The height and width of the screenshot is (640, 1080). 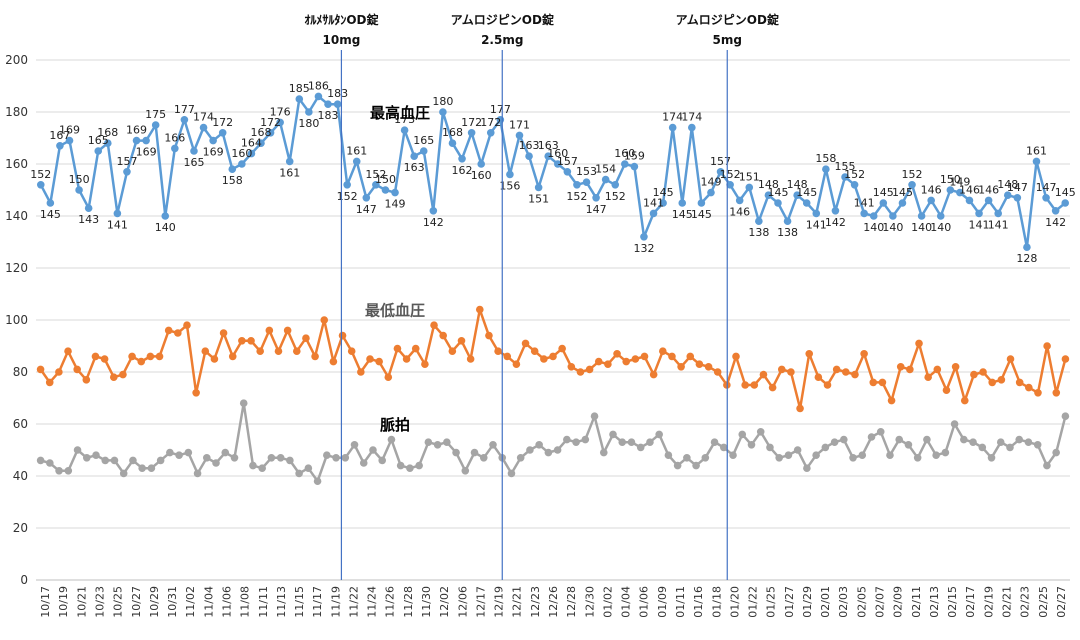 I want to click on y-tick-label: 180, so click(x=16, y=112).